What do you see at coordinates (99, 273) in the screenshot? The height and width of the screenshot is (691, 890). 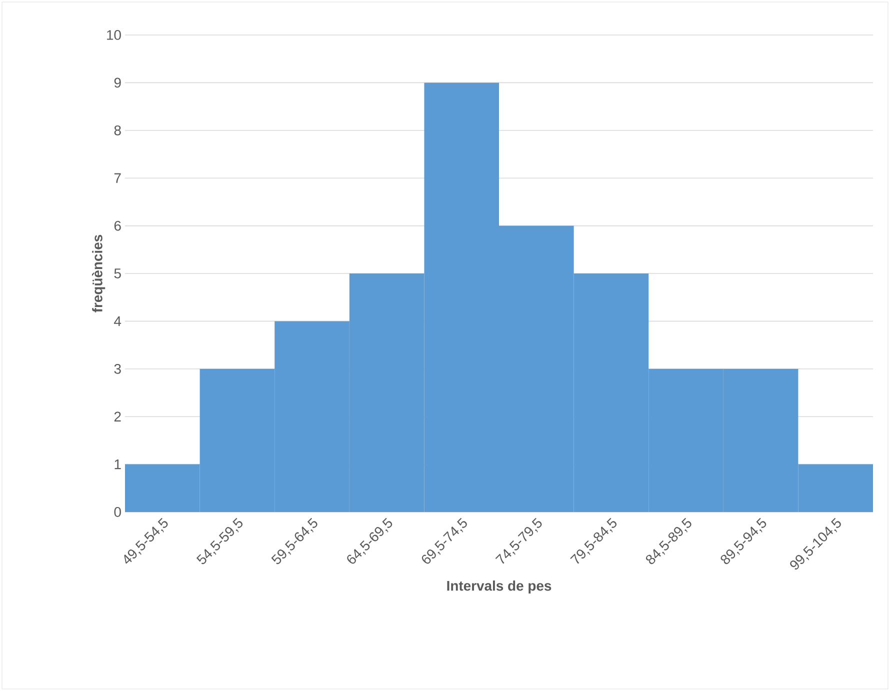 I see `y-axis-title: freqüències` at bounding box center [99, 273].